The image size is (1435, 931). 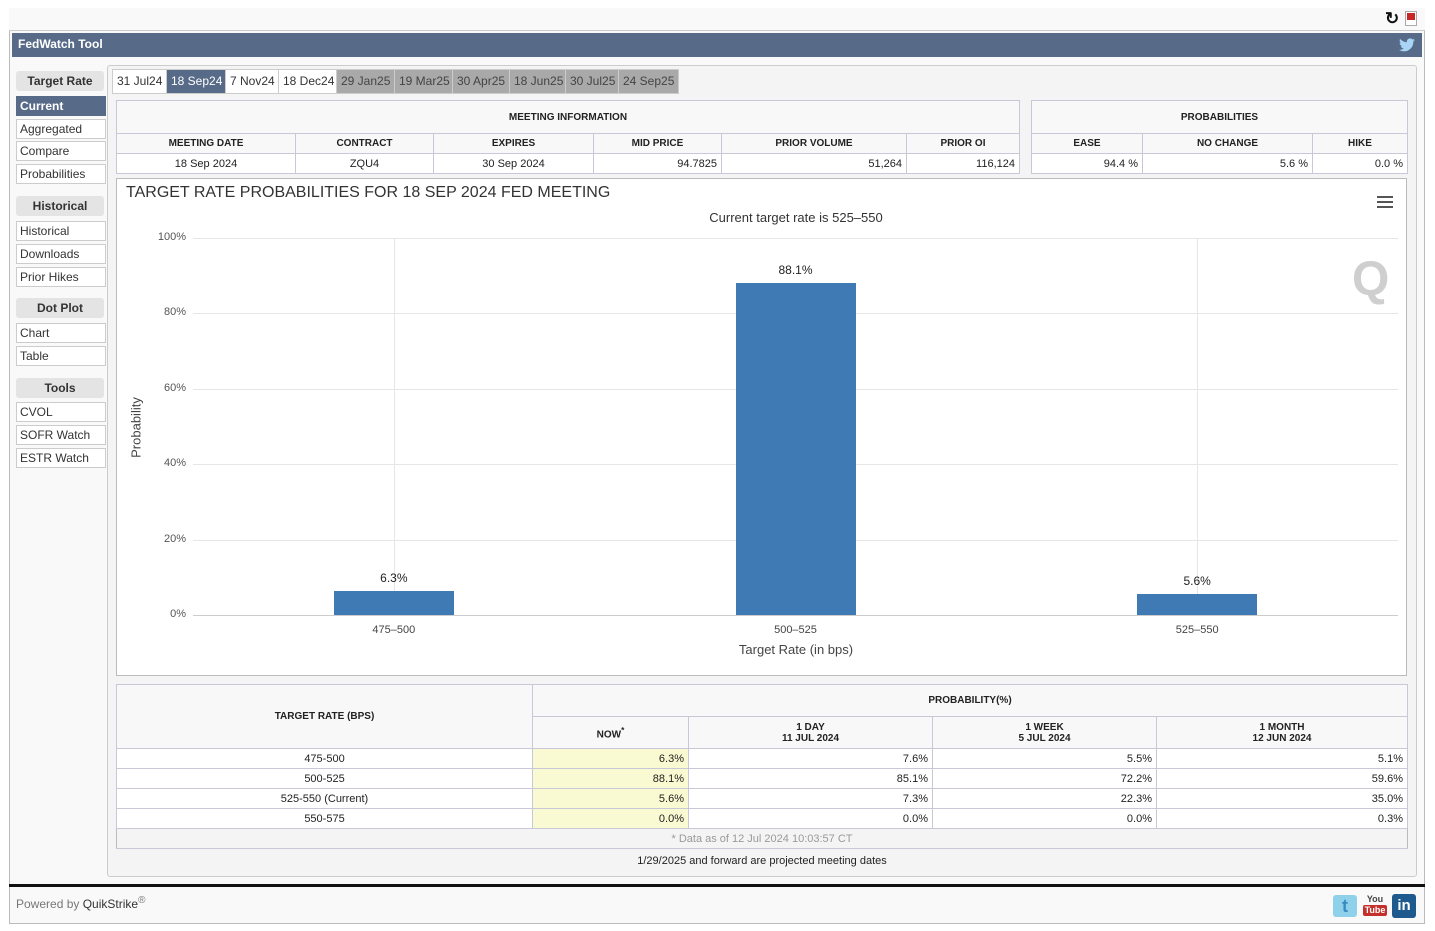 I want to click on col-no-change: NO CHANGE, so click(x=1227, y=143).